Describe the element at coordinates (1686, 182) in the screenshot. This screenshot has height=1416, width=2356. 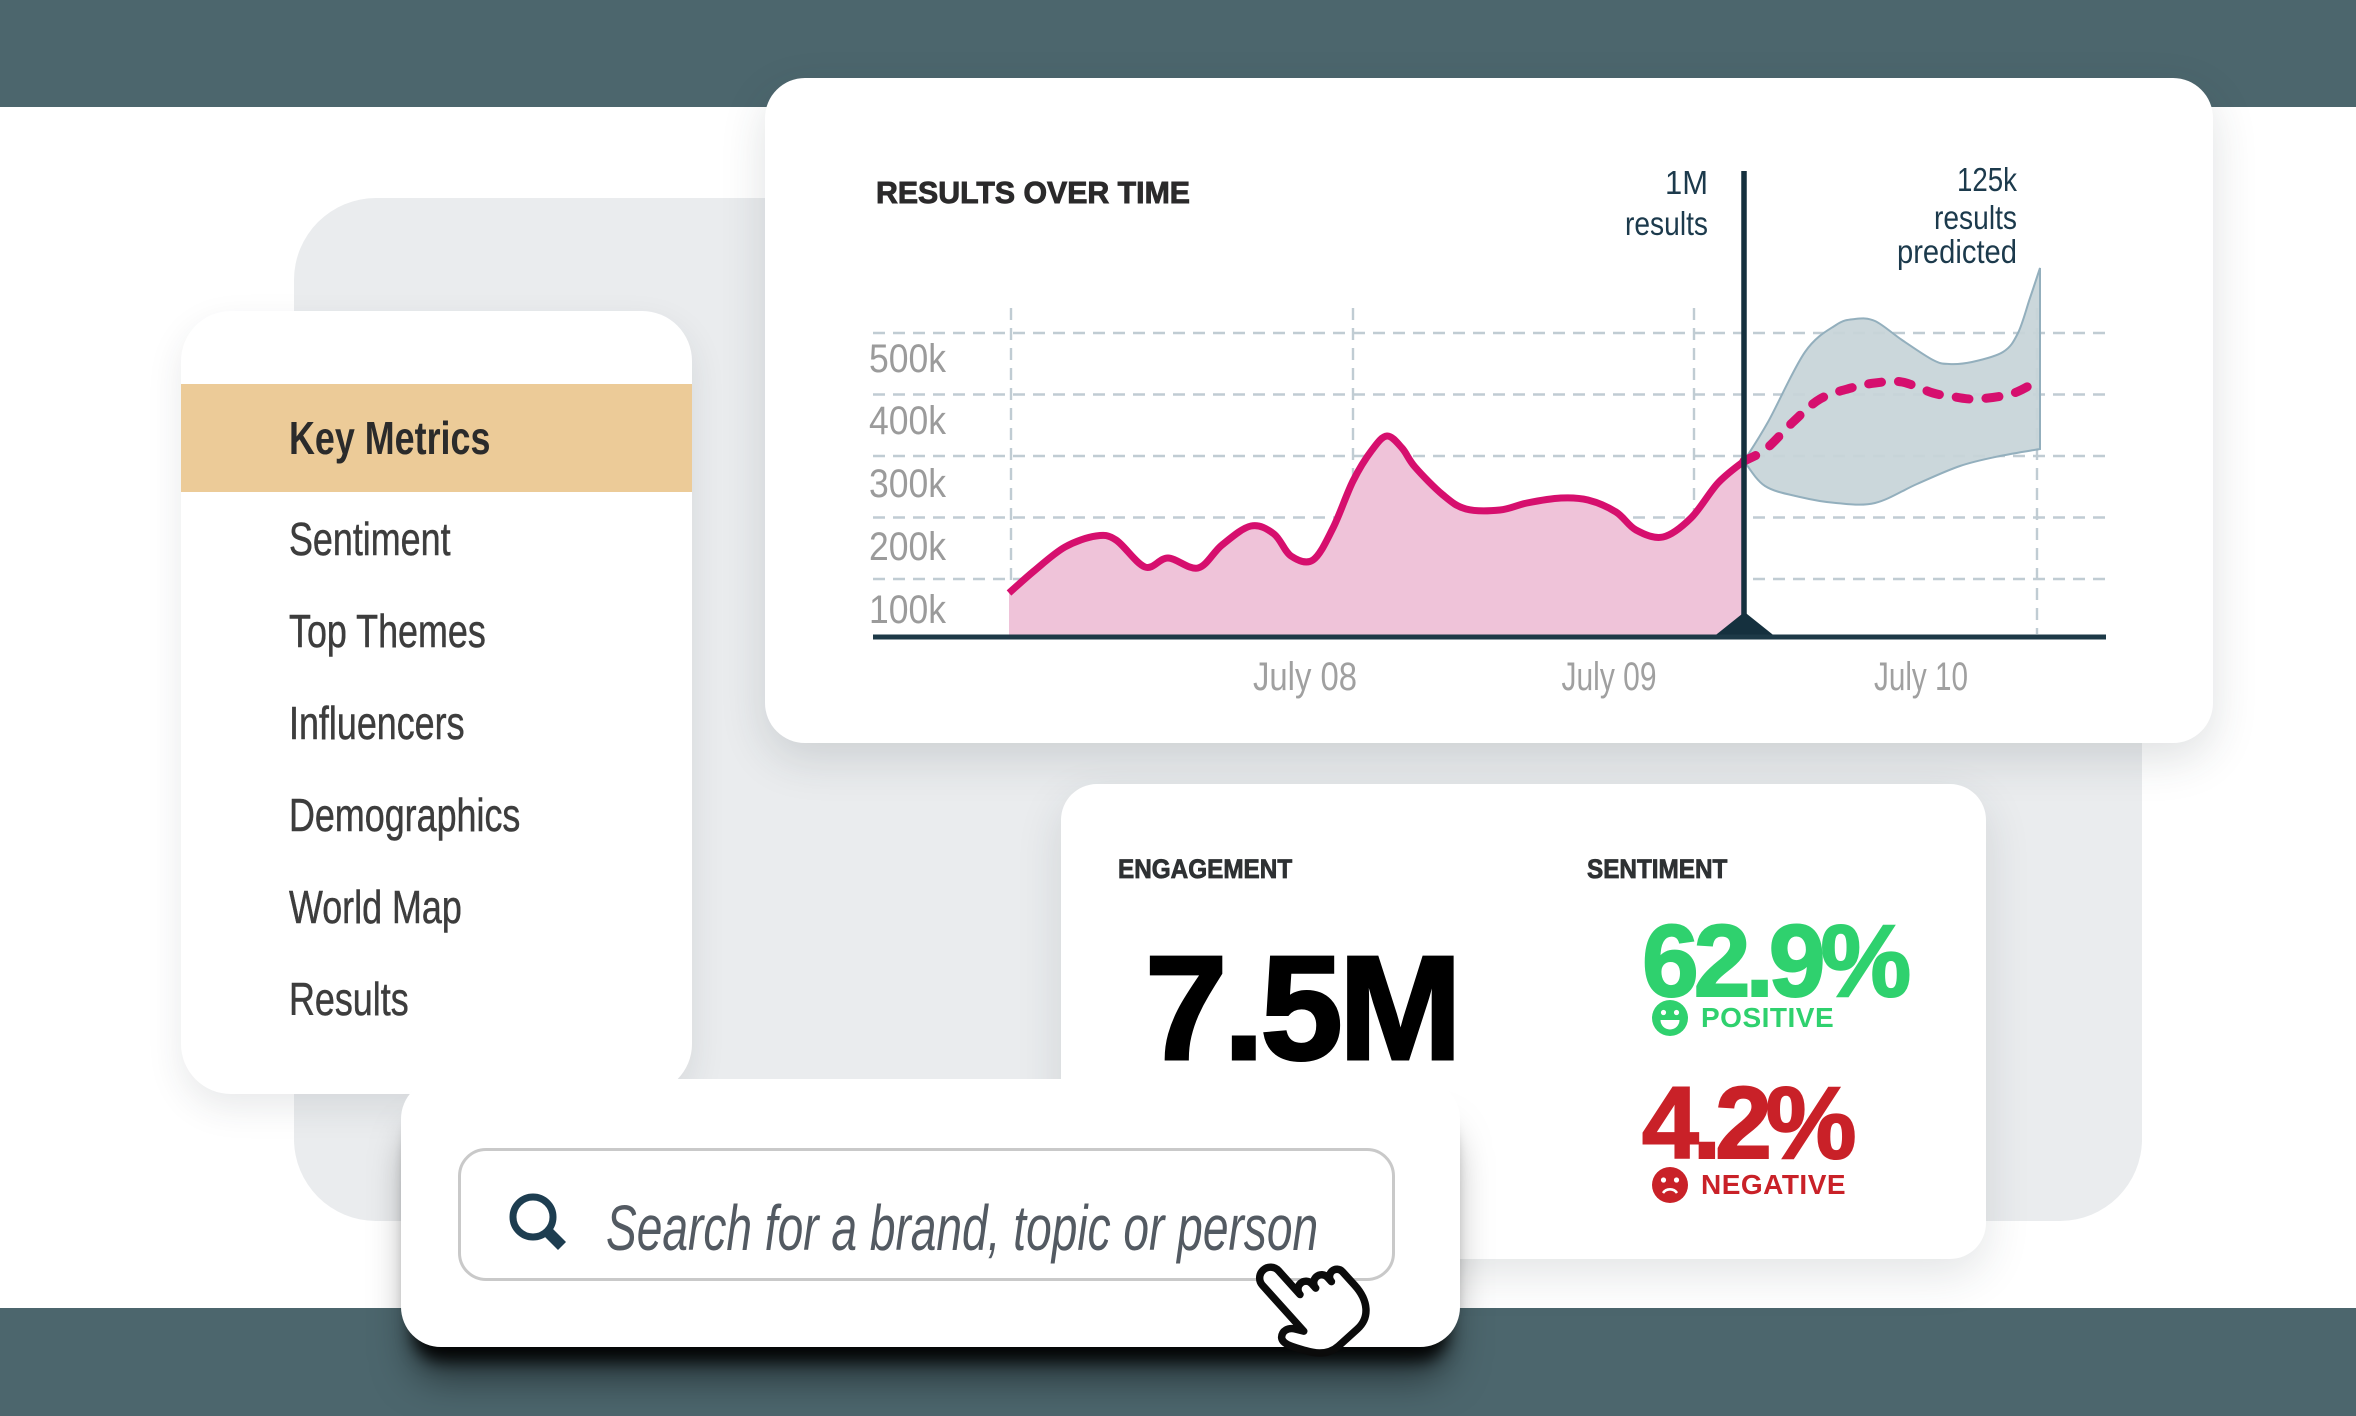
I see `svg-text: 1M` at that location.